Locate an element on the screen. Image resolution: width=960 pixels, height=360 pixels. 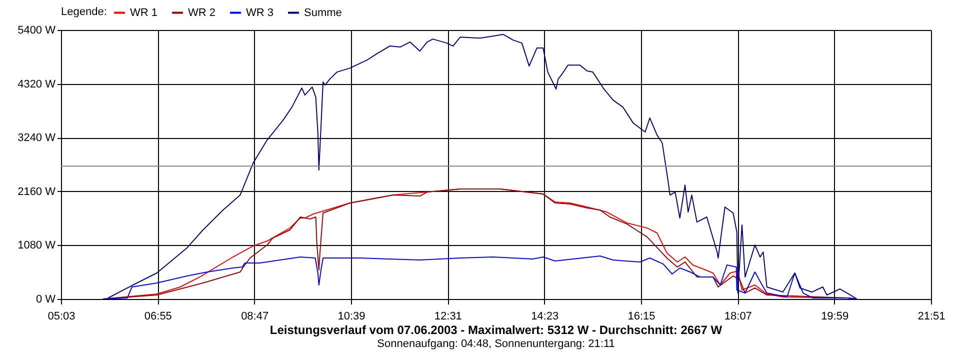
y-tick-label: 2160 W is located at coordinates (37, 192).